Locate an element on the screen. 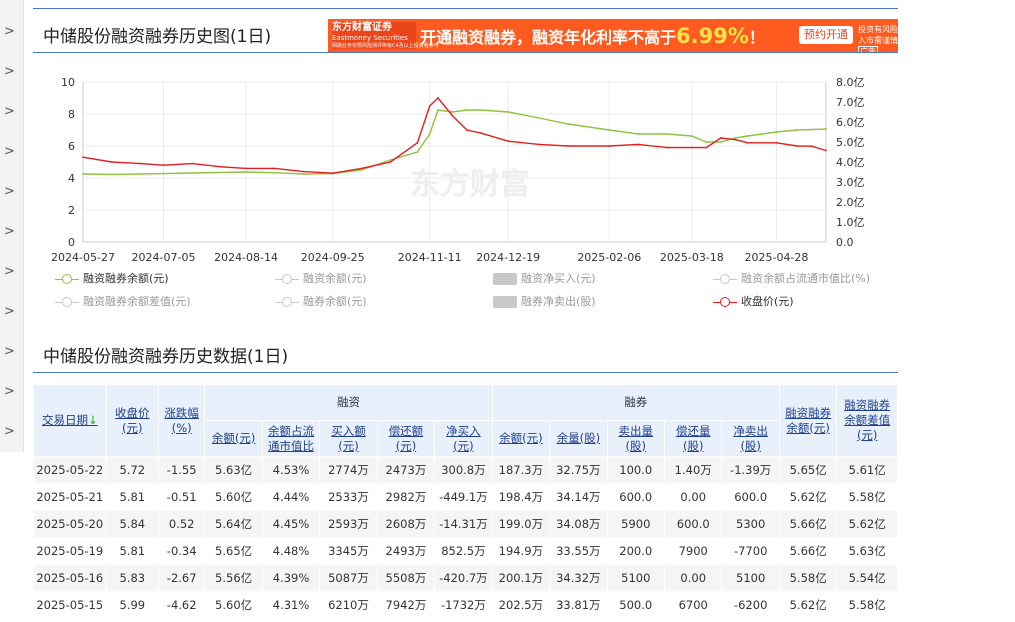  ad-rate: 6.99% is located at coordinates (712, 36).